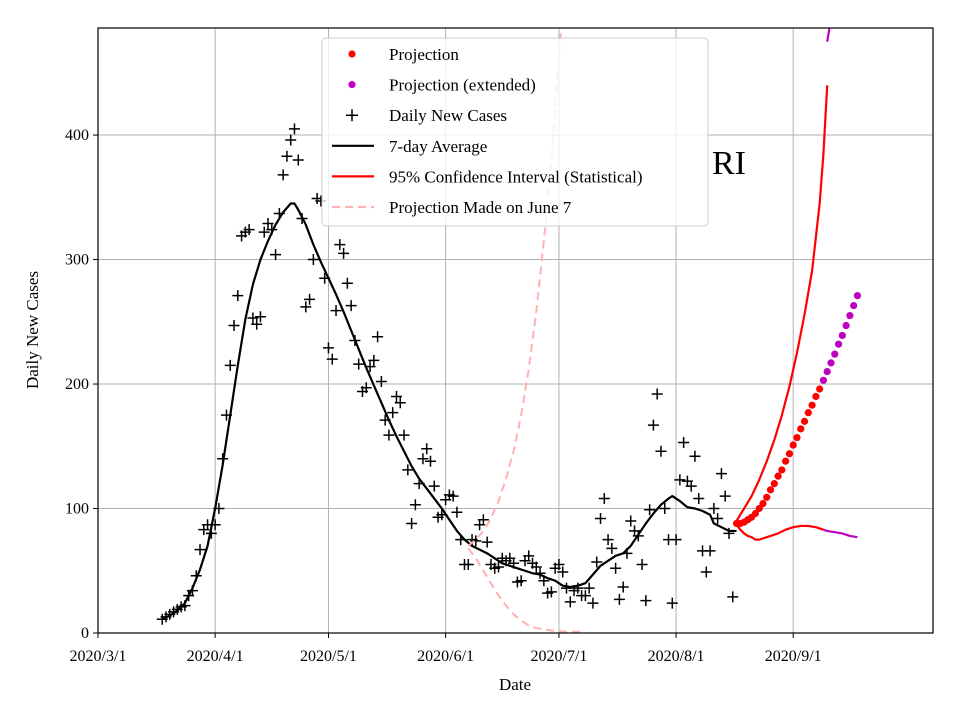  I want to click on x-axis-title: Date, so click(515, 684).